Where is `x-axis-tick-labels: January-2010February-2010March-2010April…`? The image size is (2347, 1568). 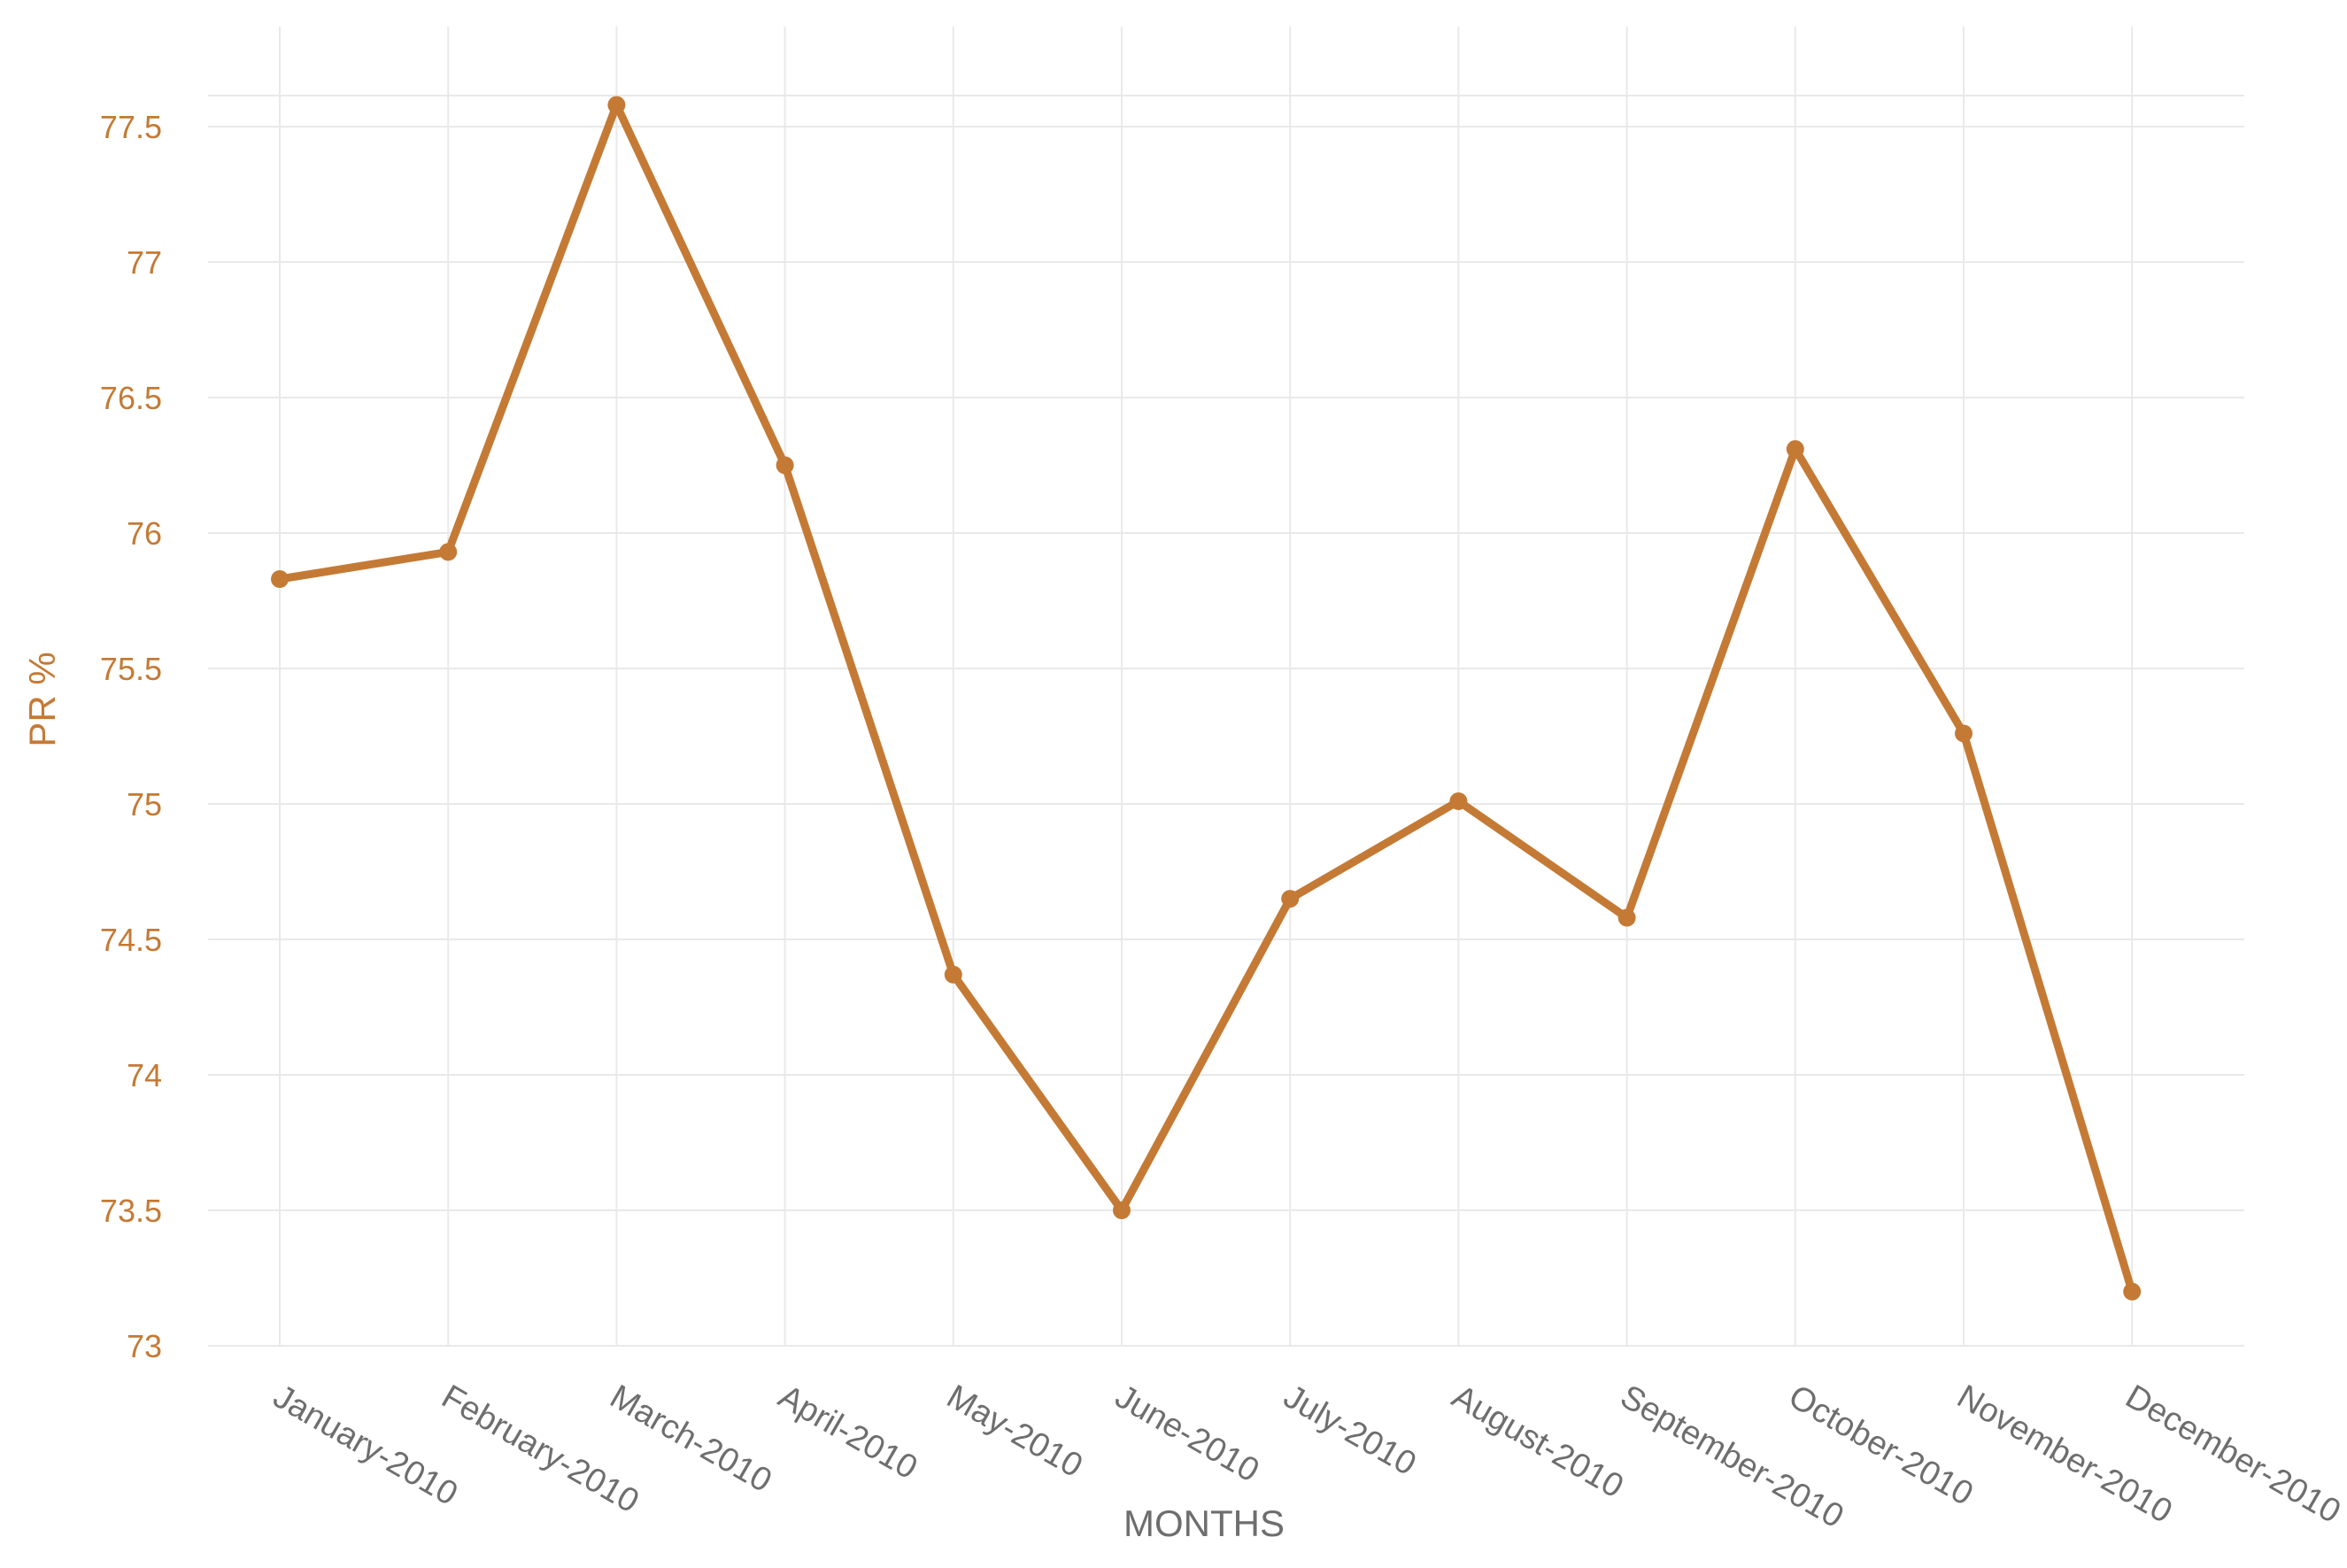 x-axis-tick-labels: January-2010February-2010March-2010April… is located at coordinates (1307, 1457).